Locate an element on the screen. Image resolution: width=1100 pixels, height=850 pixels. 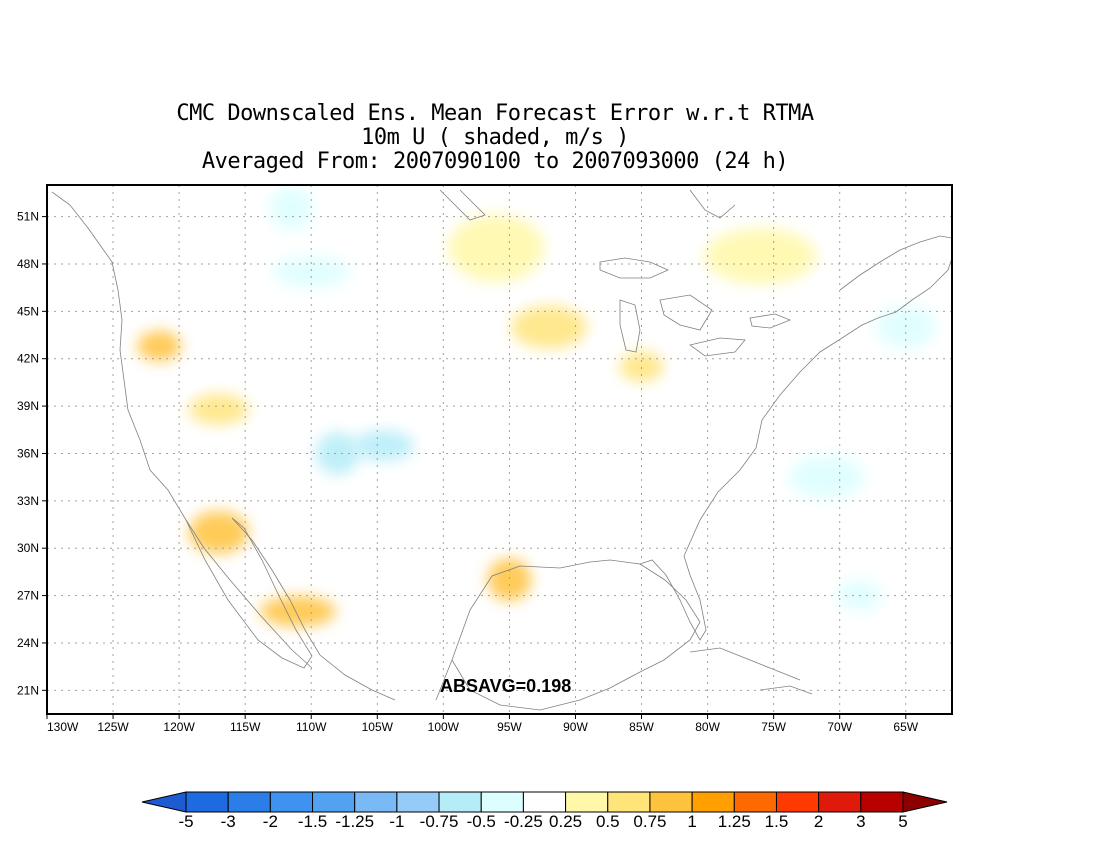
colorbar-level-label: 2 is located at coordinates (818, 821).